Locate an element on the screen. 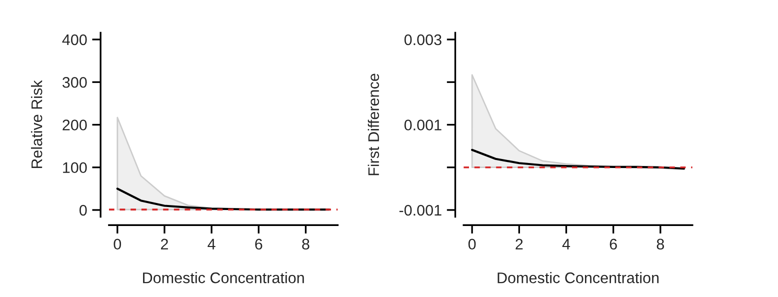  y-tick-label: 0.003 is located at coordinates (423, 40).